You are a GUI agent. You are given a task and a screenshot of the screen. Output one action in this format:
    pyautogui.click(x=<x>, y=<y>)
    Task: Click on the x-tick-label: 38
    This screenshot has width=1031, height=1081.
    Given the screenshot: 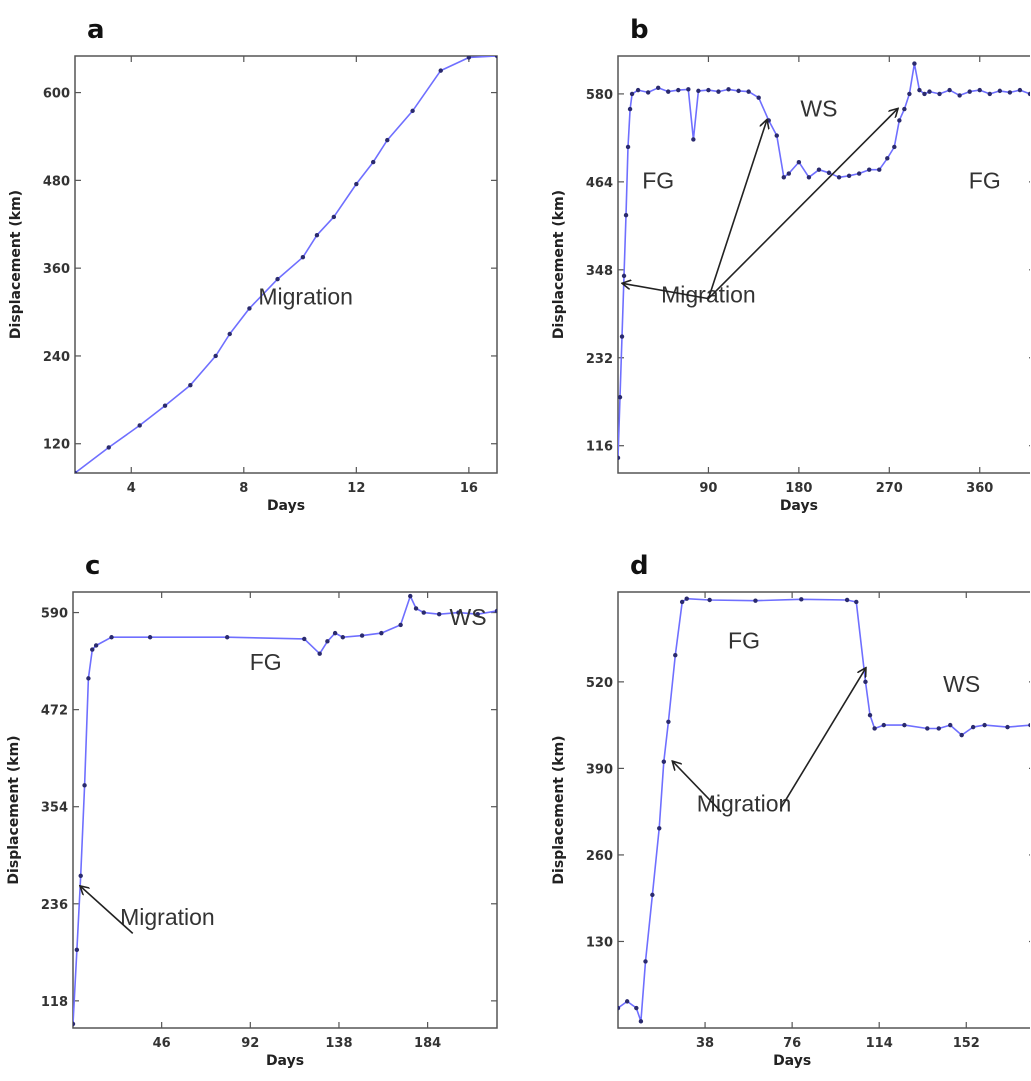 What is the action you would take?
    pyautogui.click(x=705, y=1043)
    